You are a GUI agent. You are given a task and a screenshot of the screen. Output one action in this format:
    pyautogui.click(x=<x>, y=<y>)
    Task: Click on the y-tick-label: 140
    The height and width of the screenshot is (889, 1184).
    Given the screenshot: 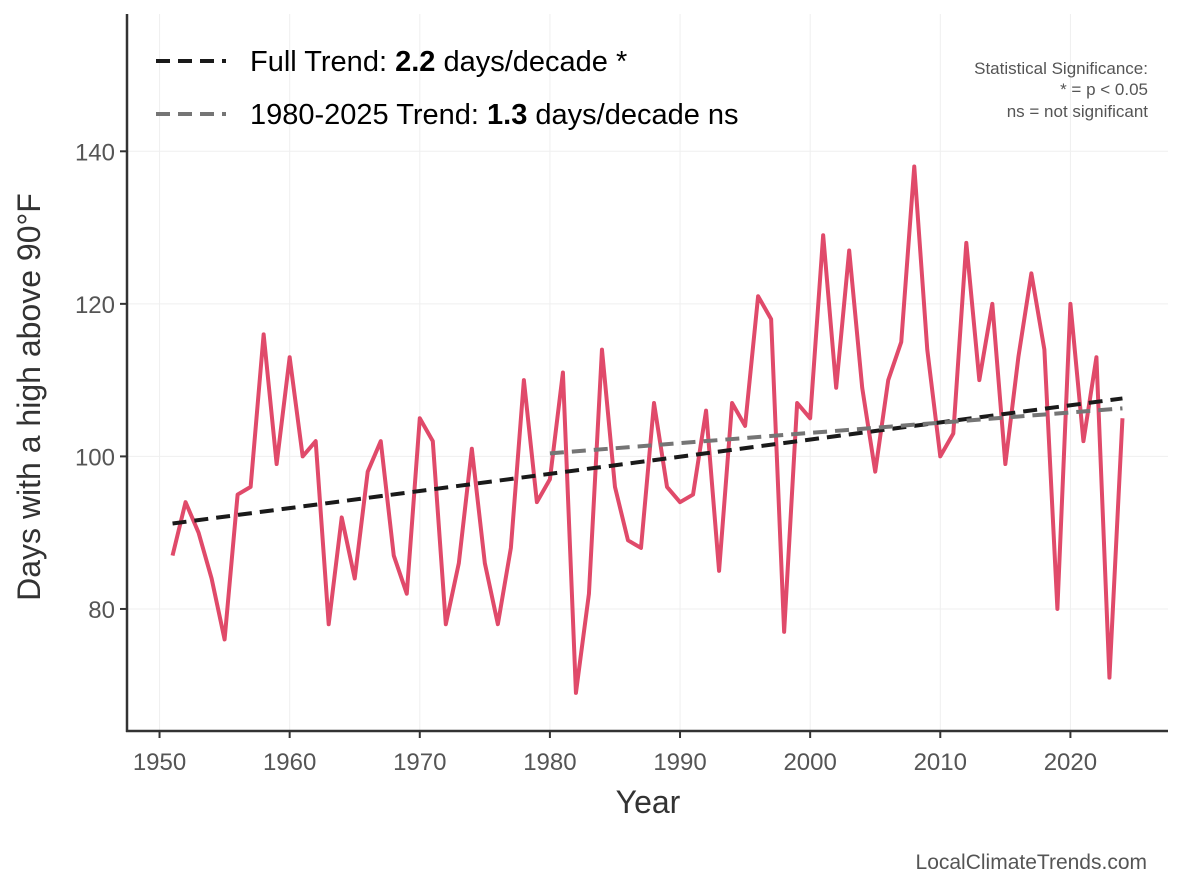 What is the action you would take?
    pyautogui.click(x=95, y=152)
    